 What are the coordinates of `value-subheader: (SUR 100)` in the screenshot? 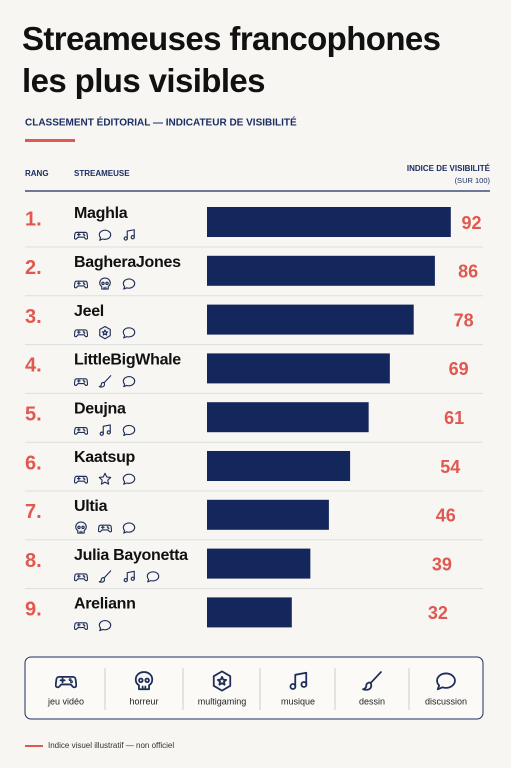 It's located at (473, 180).